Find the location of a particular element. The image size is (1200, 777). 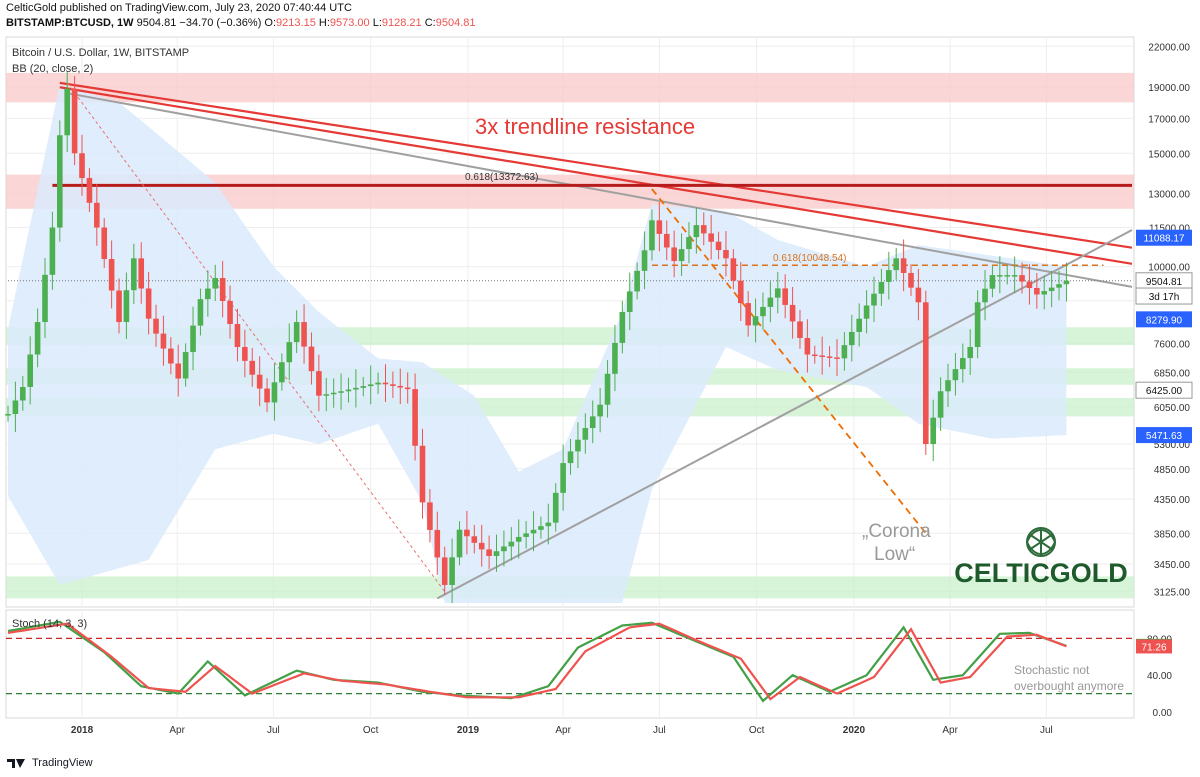

stoch-indicator-label: Stoch (14, 3, 3) is located at coordinates (50, 624).